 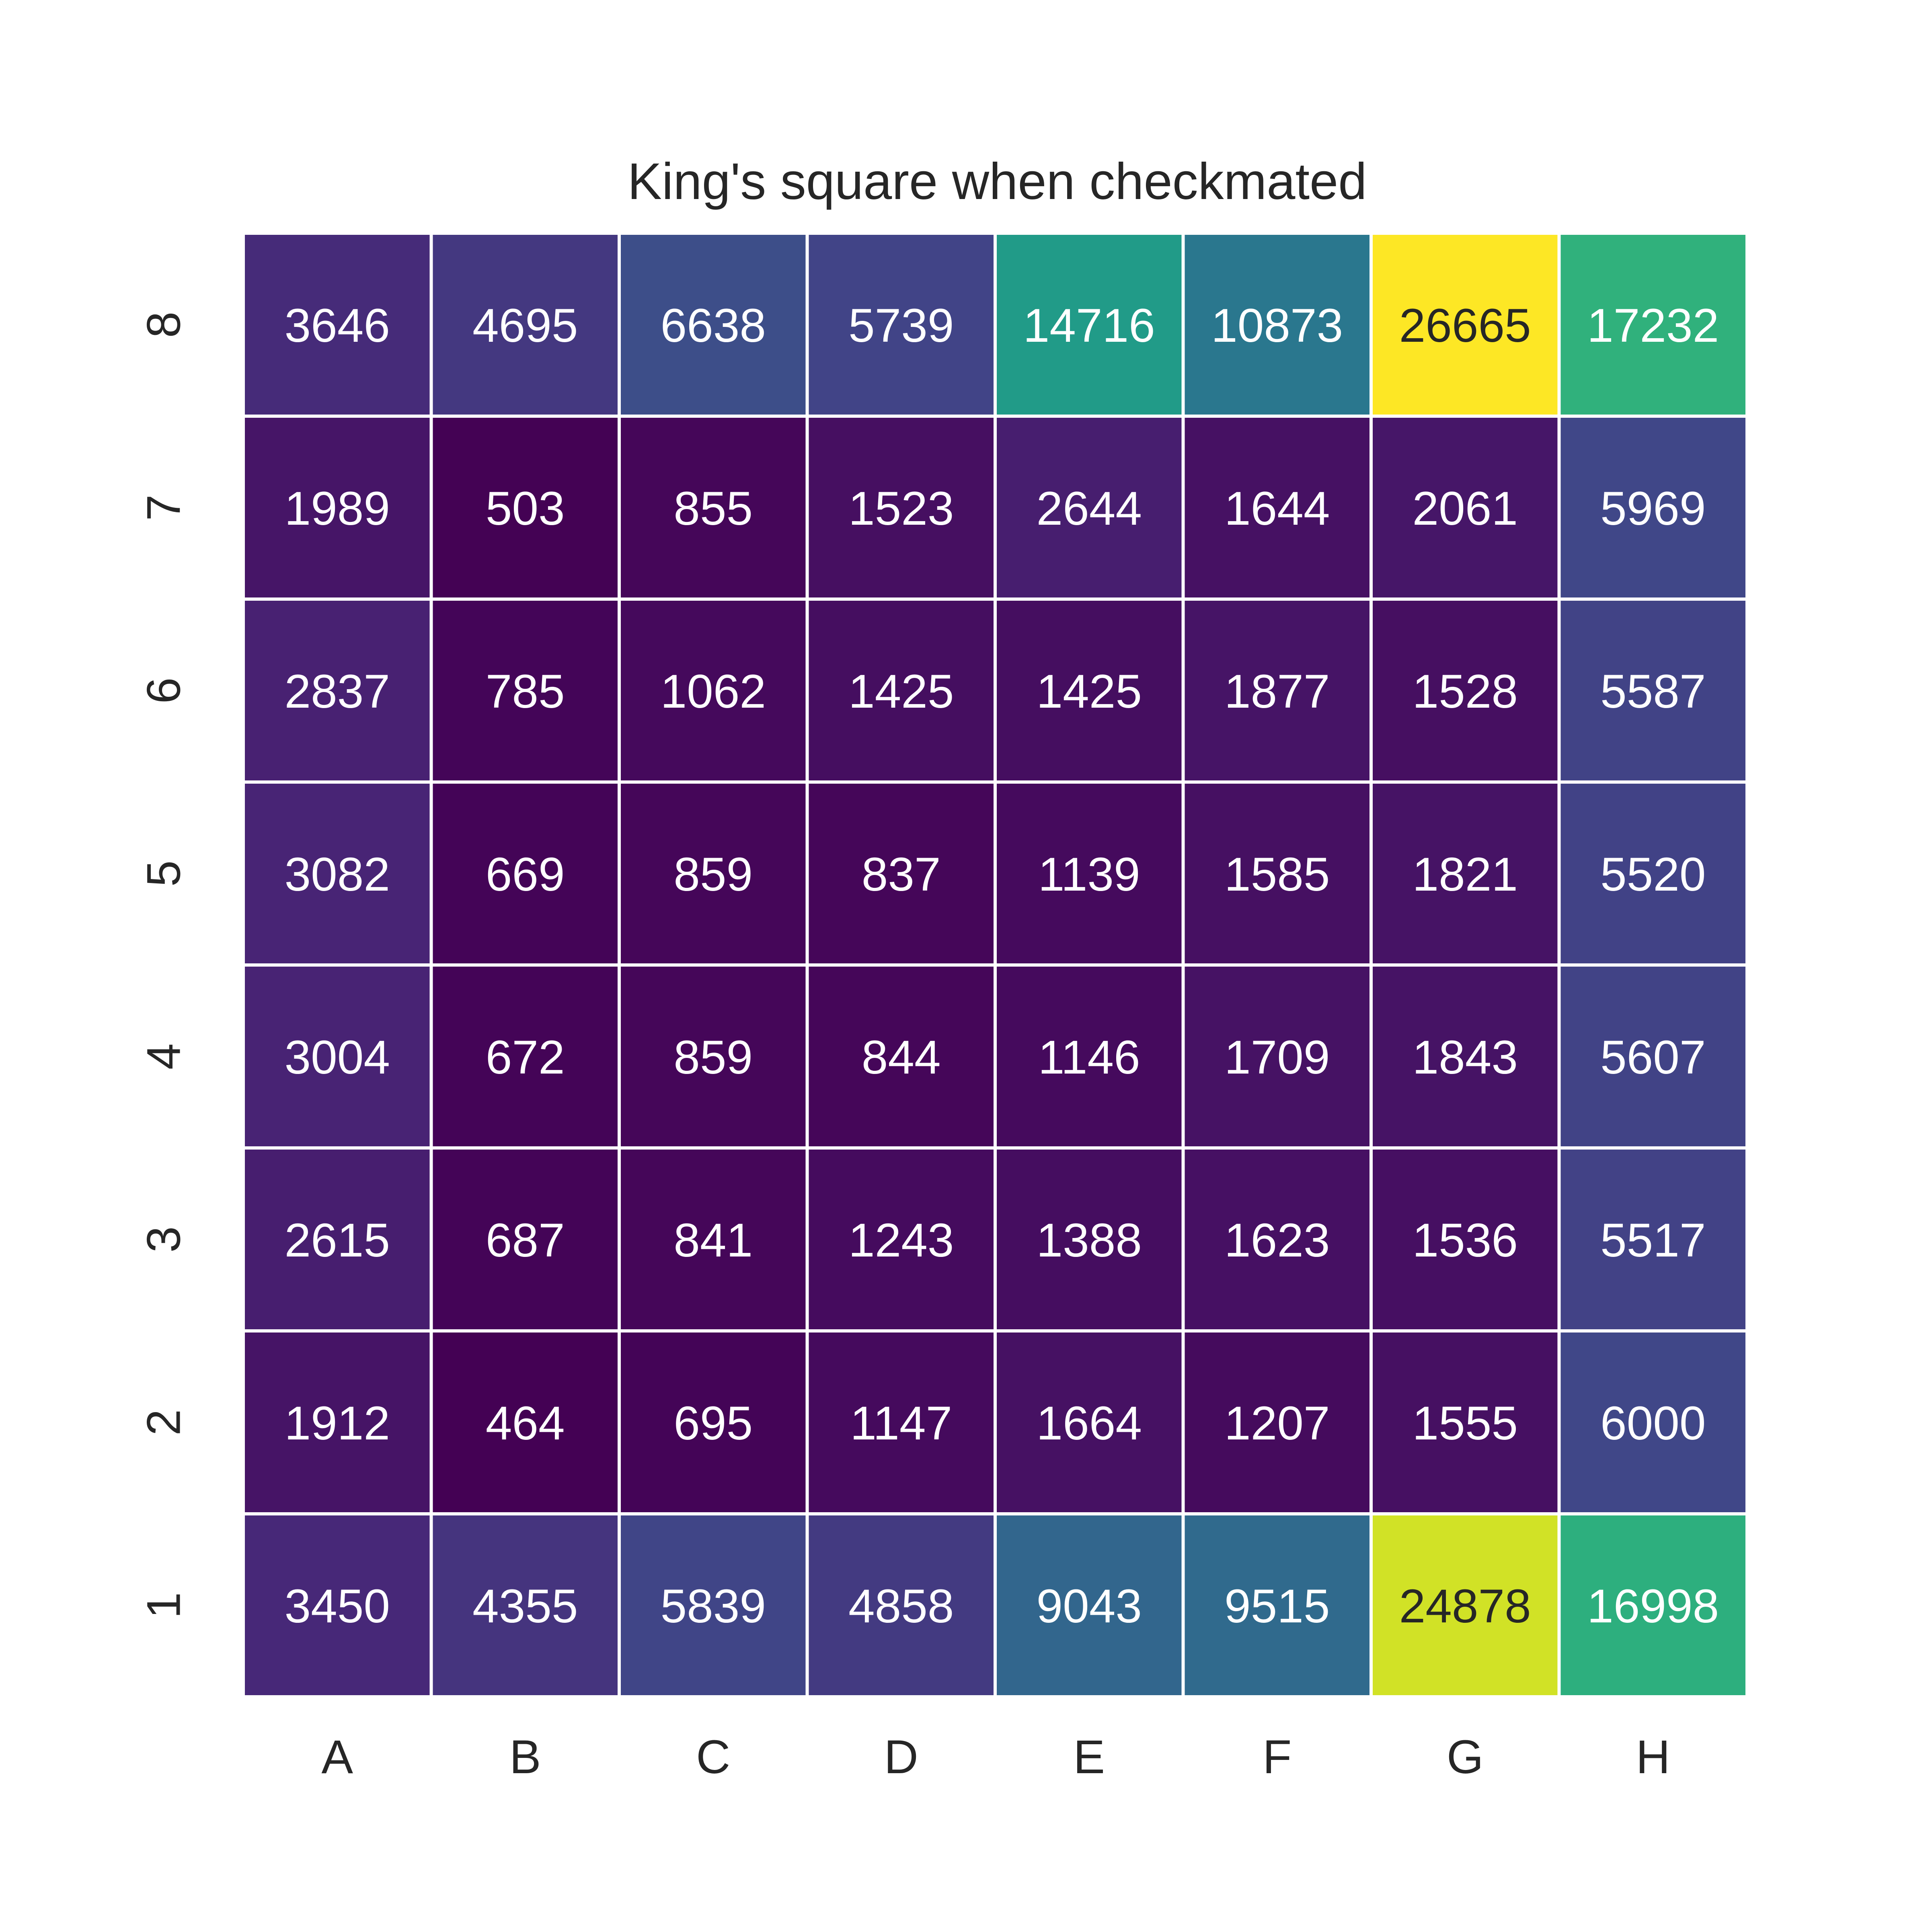 What do you see at coordinates (1277, 1606) in the screenshot?
I see `cell-value-label-F1: 9515` at bounding box center [1277, 1606].